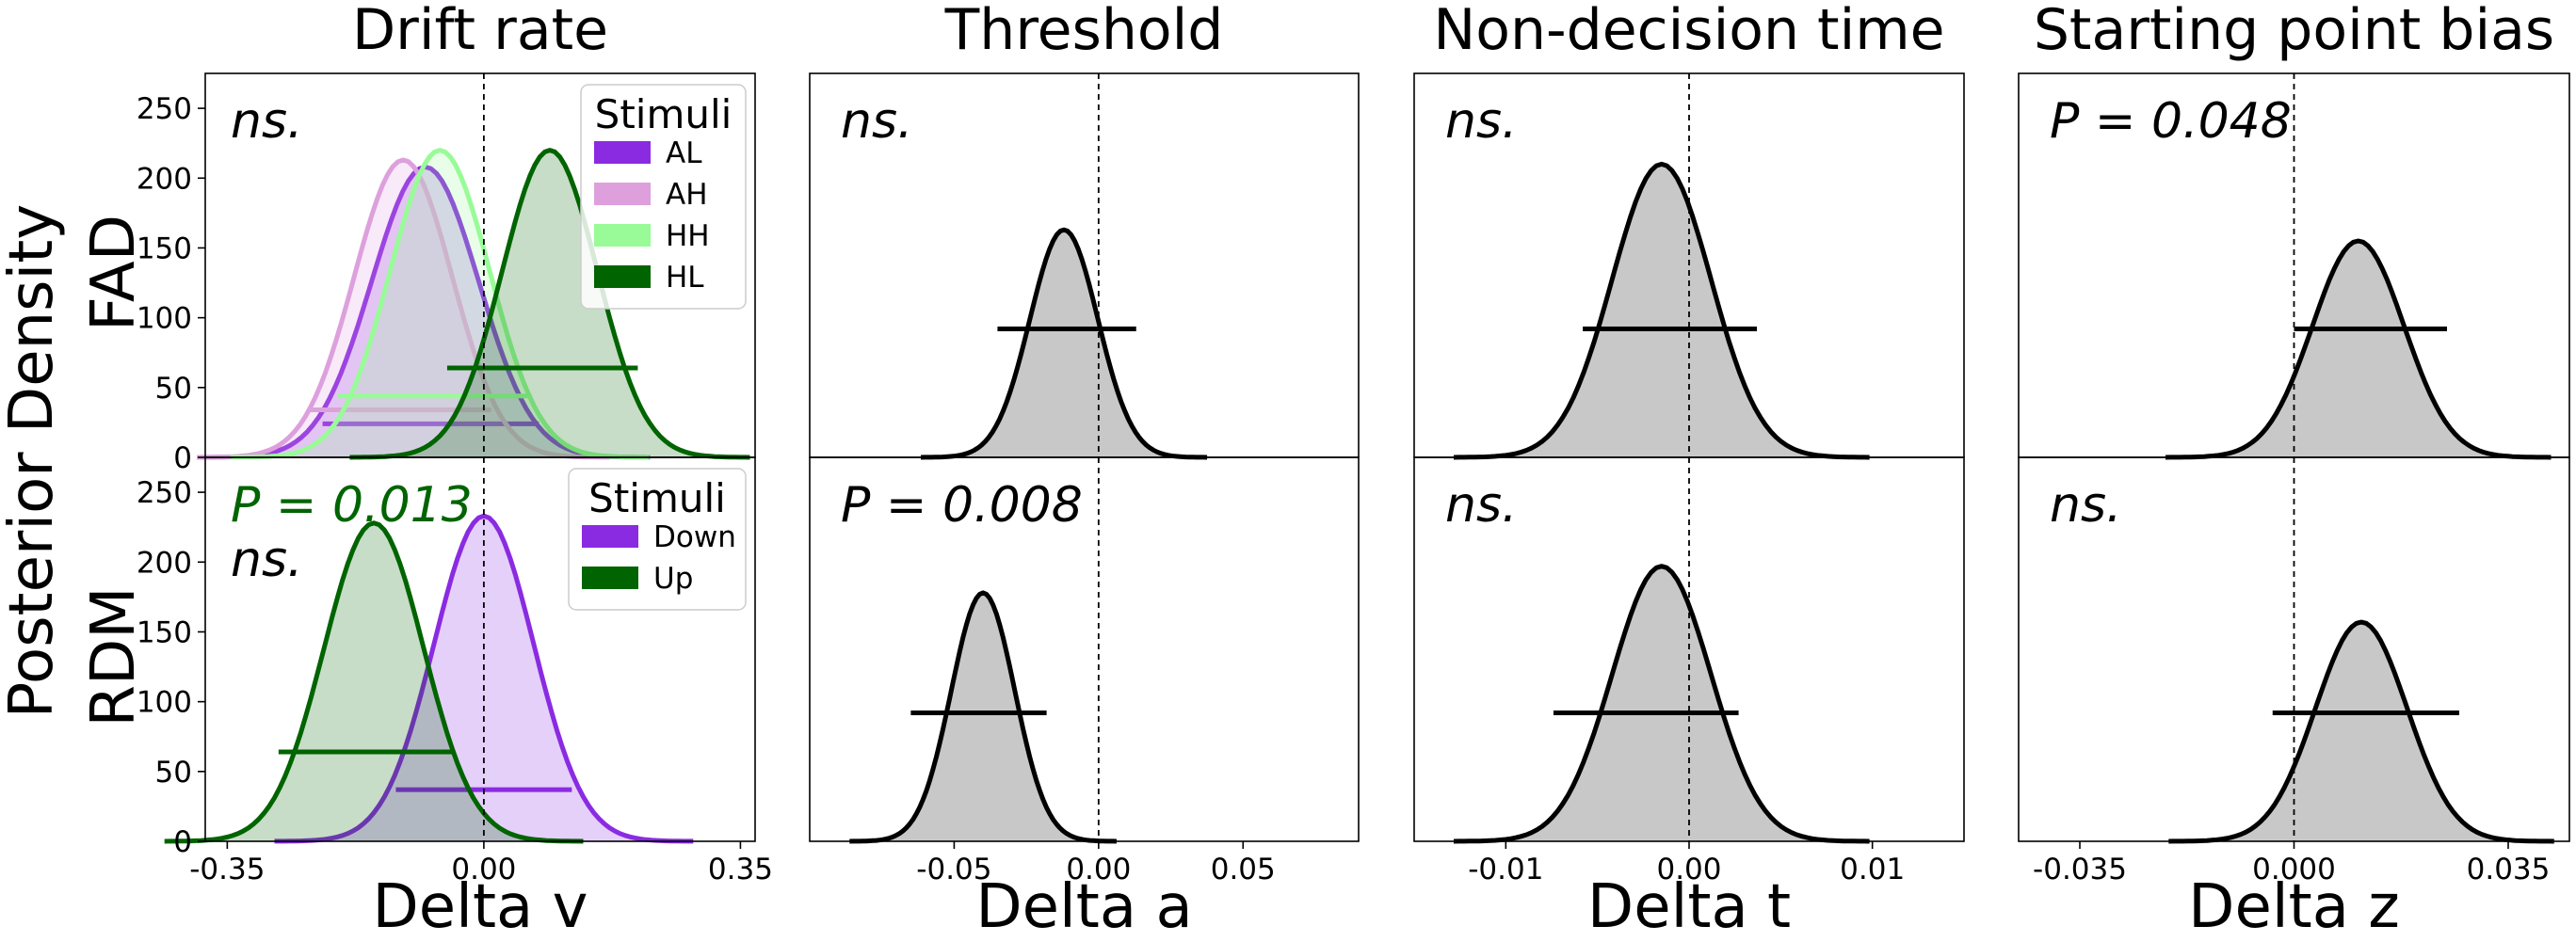 This screenshot has width=2576, height=942. I want to click on xtick-label-3-2: 0.05, so click(1243, 870).